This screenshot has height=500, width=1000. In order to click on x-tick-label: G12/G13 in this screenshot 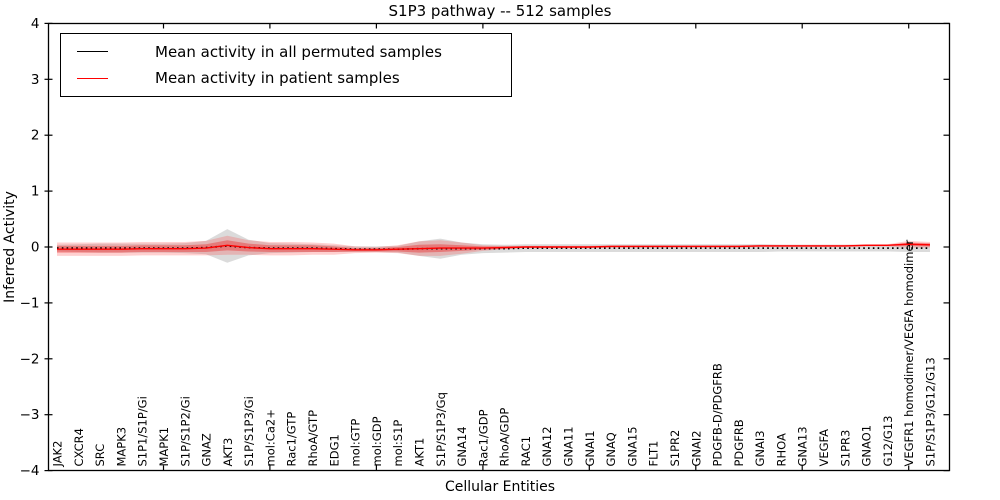, I will do `click(888, 441)`.